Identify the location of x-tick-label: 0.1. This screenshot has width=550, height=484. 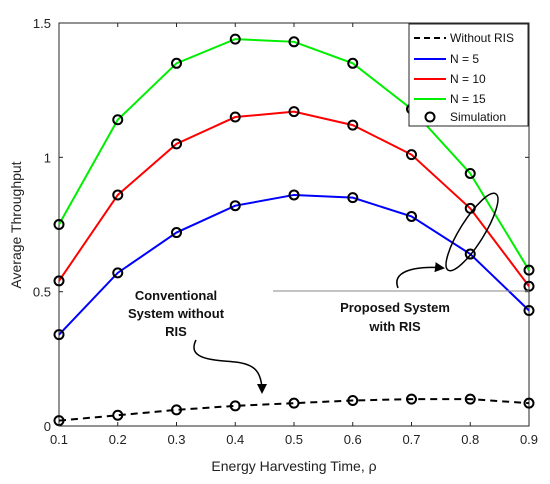
(59, 439).